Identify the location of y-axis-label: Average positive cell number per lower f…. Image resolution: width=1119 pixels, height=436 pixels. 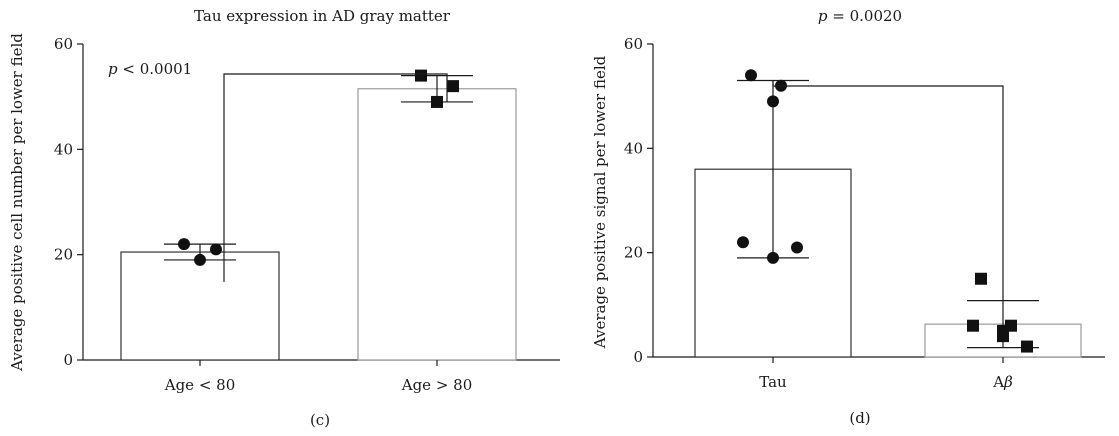
(17, 202).